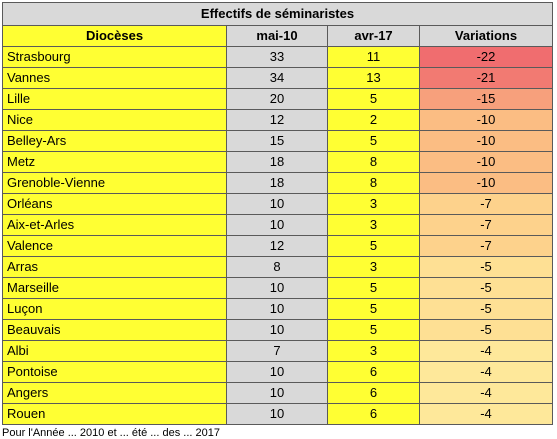 The width and height of the screenshot is (557, 439). What do you see at coordinates (486, 57) in the screenshot?
I see `variation-cell: -22` at bounding box center [486, 57].